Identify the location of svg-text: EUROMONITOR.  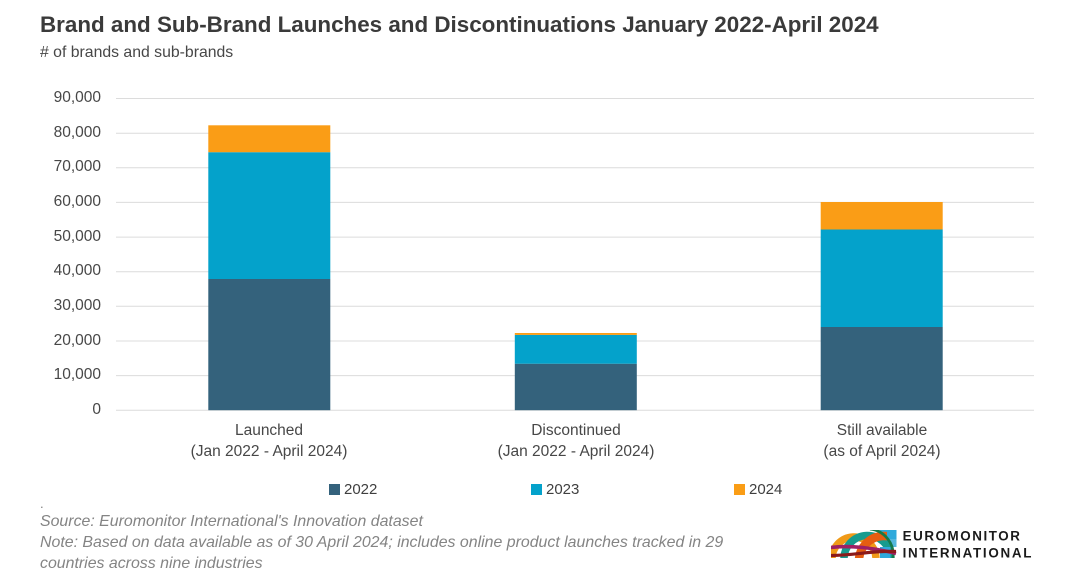
(962, 536).